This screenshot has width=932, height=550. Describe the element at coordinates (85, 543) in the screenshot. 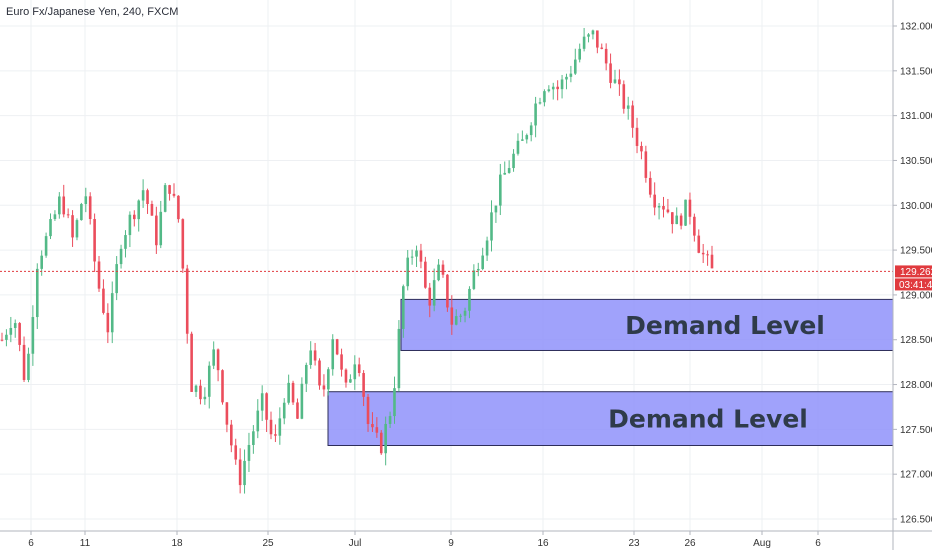

I see `time-tick-label: 11` at that location.